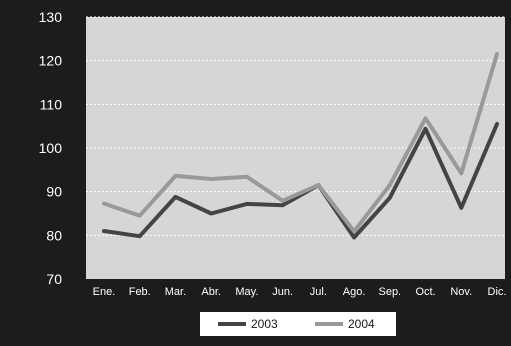 This screenshot has height=346, width=511. What do you see at coordinates (298, 324) in the screenshot?
I see `legend: 2003 2004` at bounding box center [298, 324].